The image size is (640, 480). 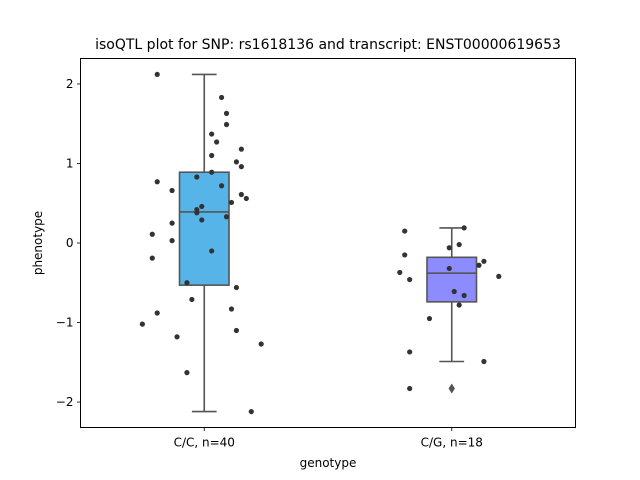 I want to click on x-tick-label: C/C, n=40, so click(x=204, y=443).